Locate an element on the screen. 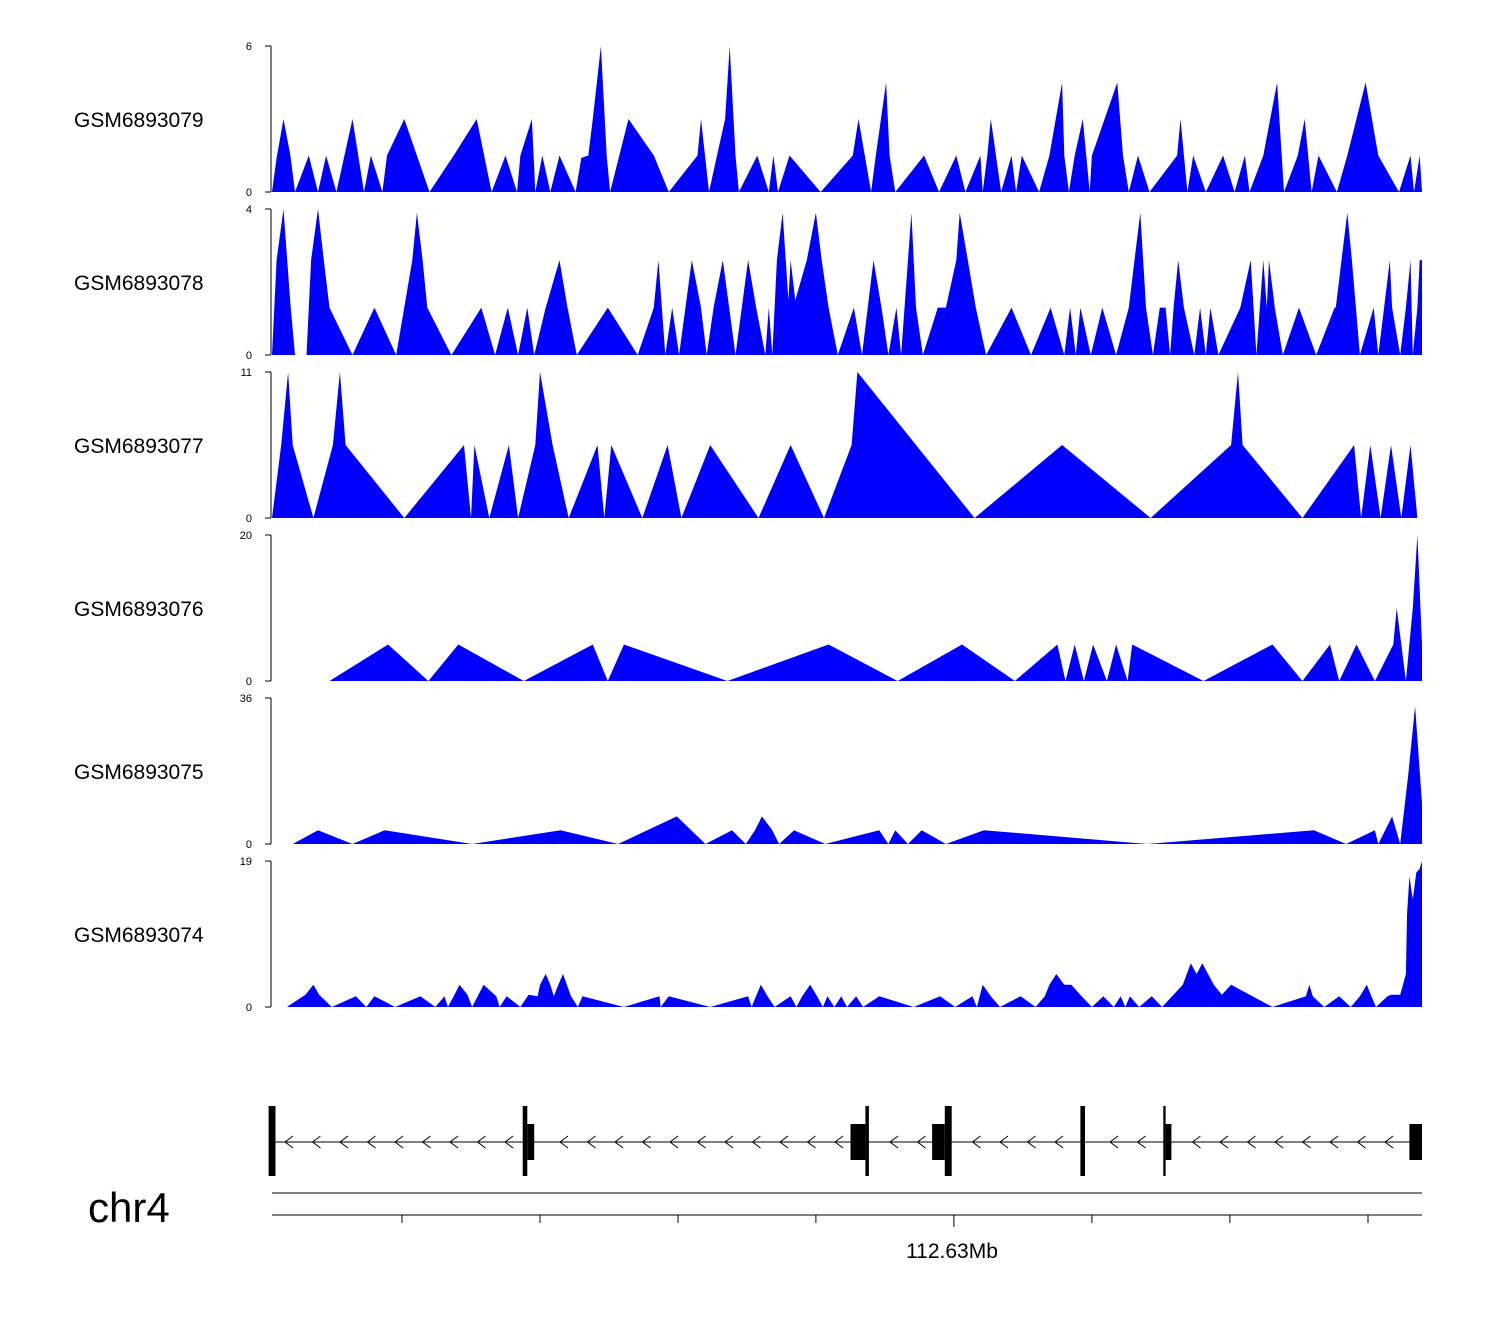  y-axis-label-max: 36 is located at coordinates (246, 699).